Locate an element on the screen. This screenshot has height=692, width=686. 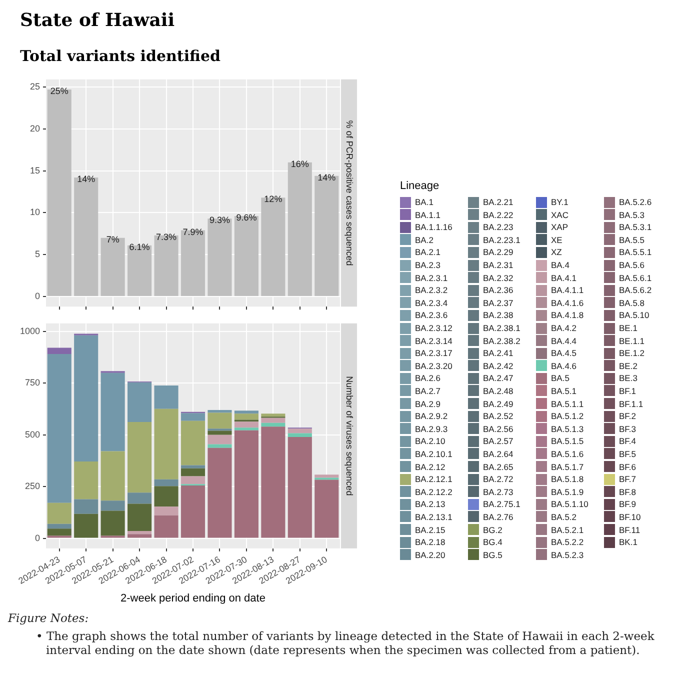
legend-label: BA.2.32 is located at coordinates (498, 277).